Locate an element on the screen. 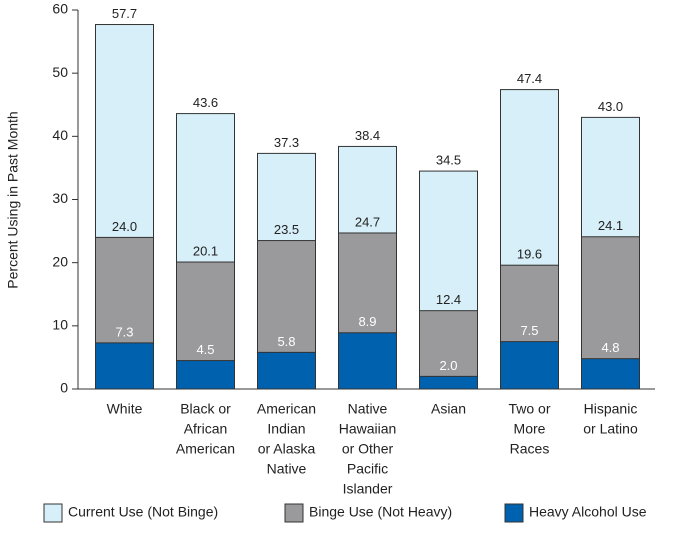 This screenshot has height=534, width=678. value-label: 24.1 is located at coordinates (610, 225).